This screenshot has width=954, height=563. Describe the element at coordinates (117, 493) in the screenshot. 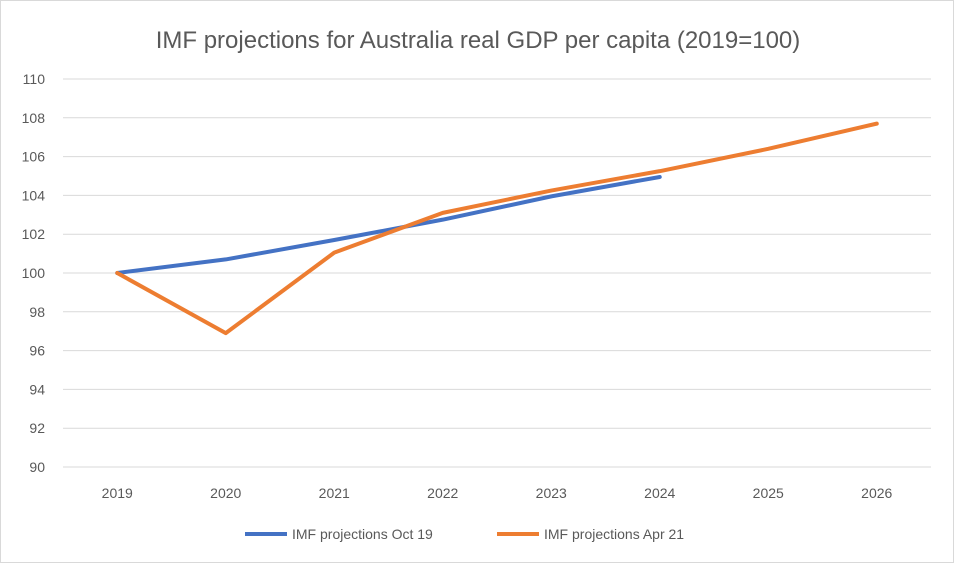

I see `x-tick-label: 2019` at that location.